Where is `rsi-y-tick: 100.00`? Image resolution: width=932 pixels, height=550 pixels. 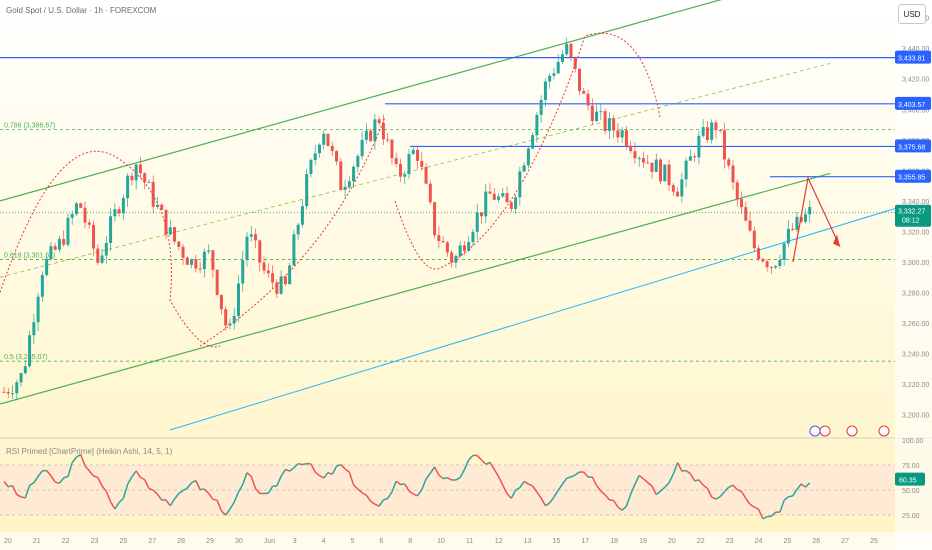
rsi-y-tick: 100.00 is located at coordinates (913, 441).